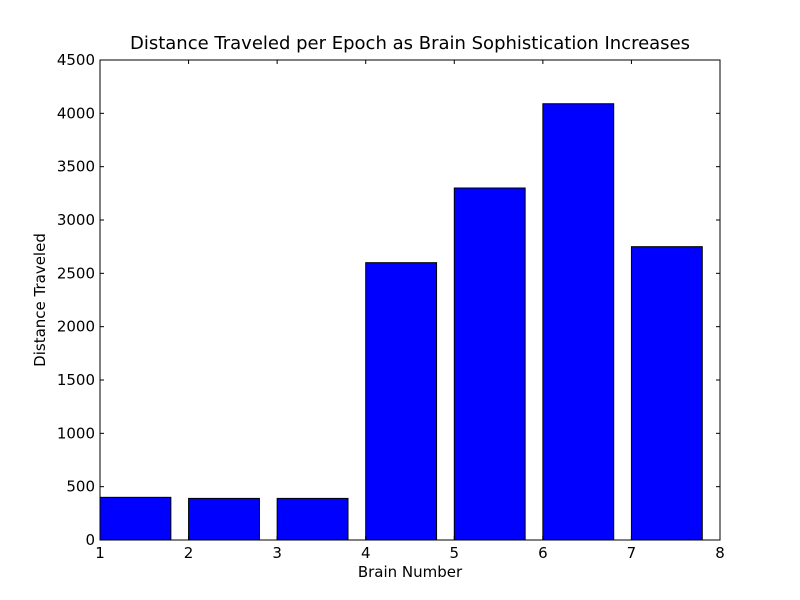 This screenshot has height=600, width=800. What do you see at coordinates (632, 553) in the screenshot?
I see `x-tick-label: 7` at bounding box center [632, 553].